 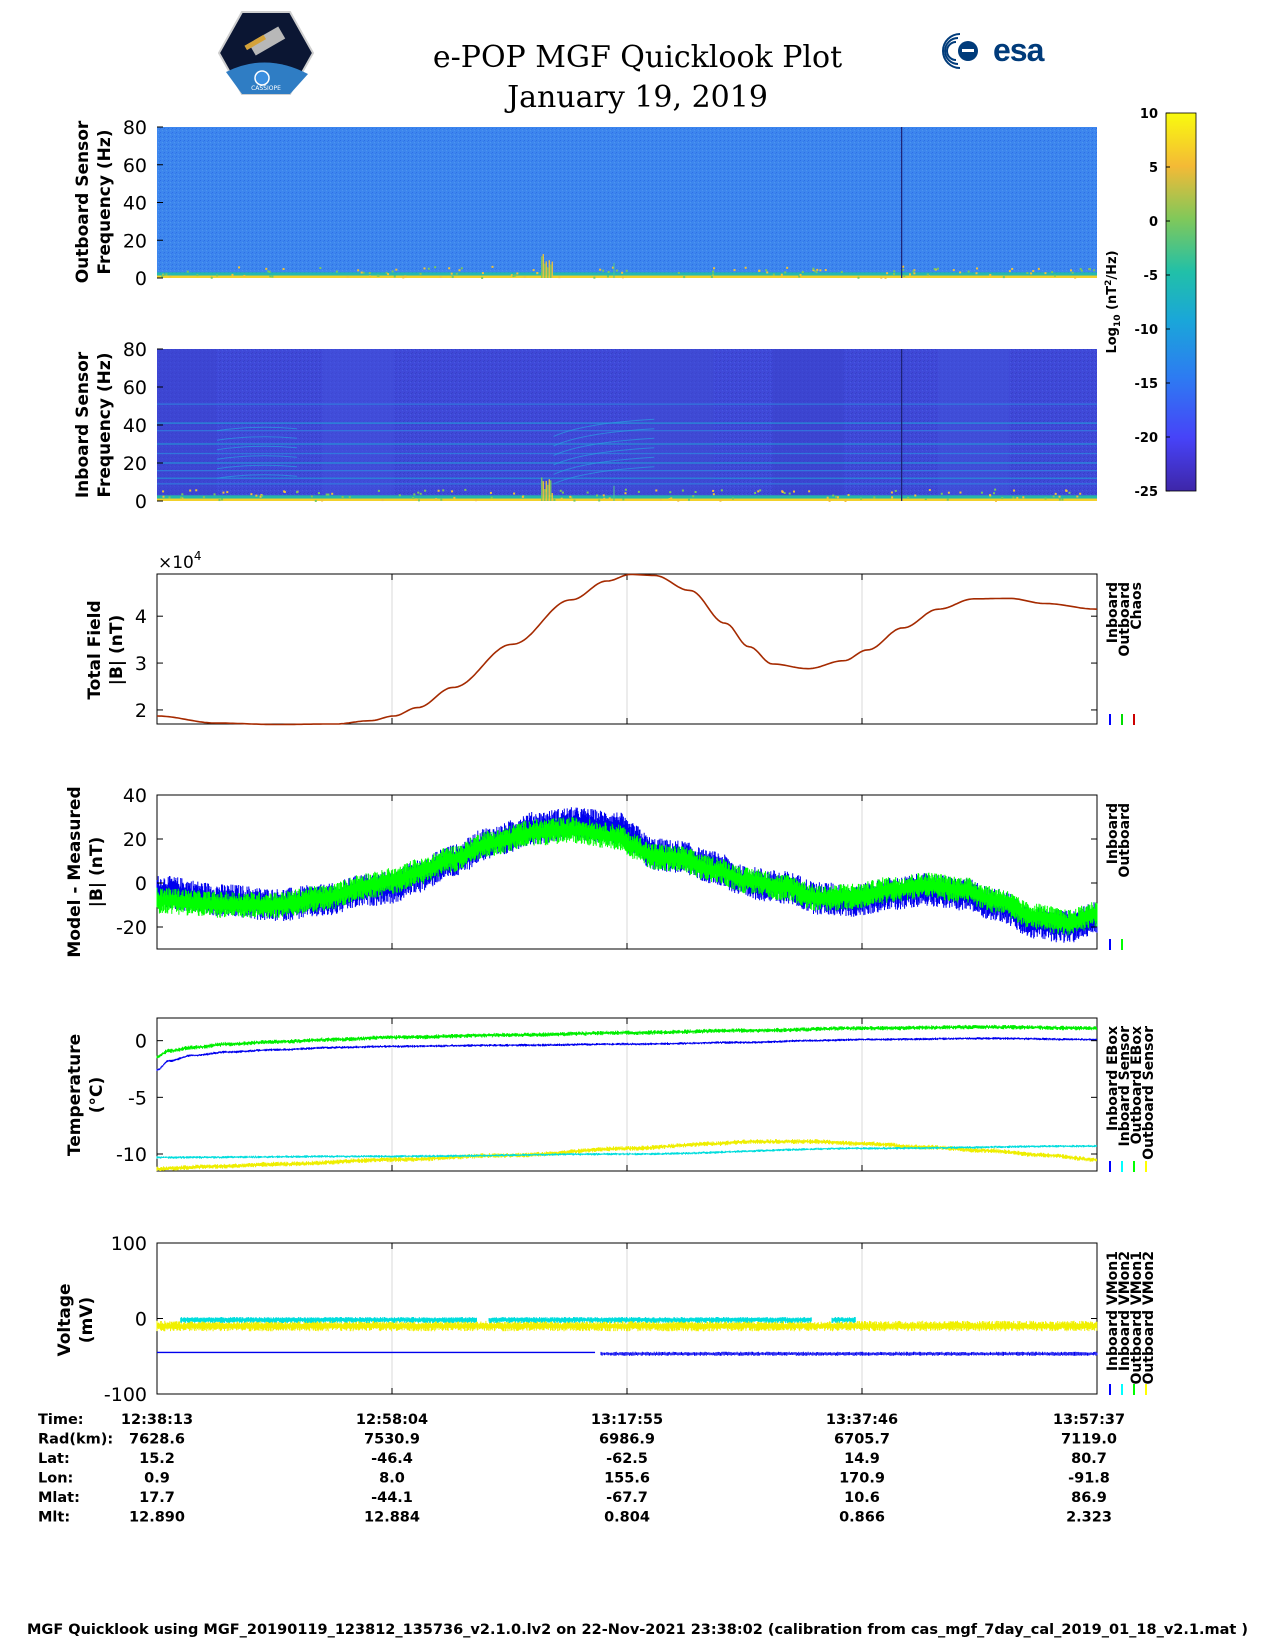 What do you see at coordinates (61, 1420) in the screenshot?
I see `ephemeris-row-label: Time:` at bounding box center [61, 1420].